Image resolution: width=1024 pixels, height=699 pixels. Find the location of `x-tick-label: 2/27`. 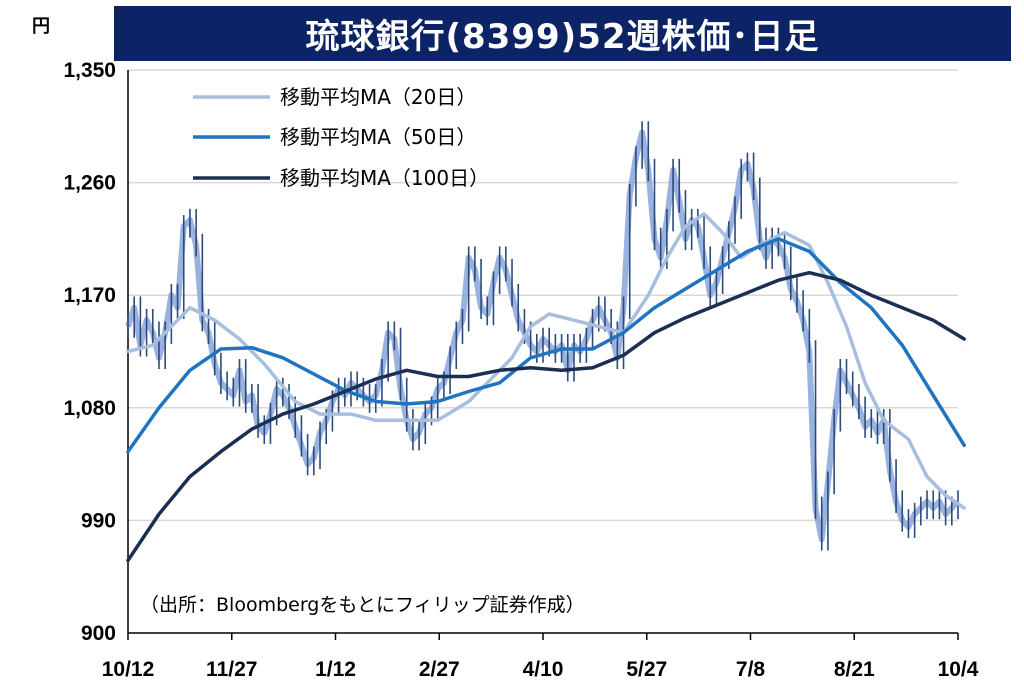

x-tick-label: 2/27 is located at coordinates (439, 669).